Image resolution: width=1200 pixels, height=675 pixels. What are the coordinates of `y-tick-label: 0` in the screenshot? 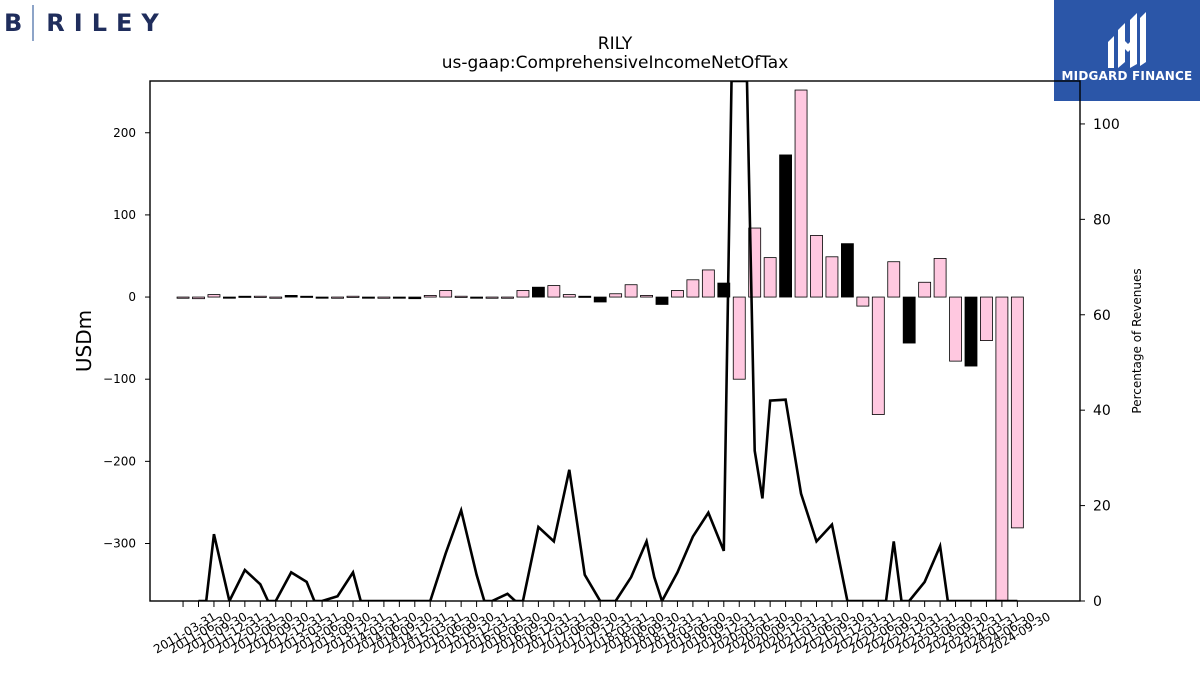 It's located at (132, 297).